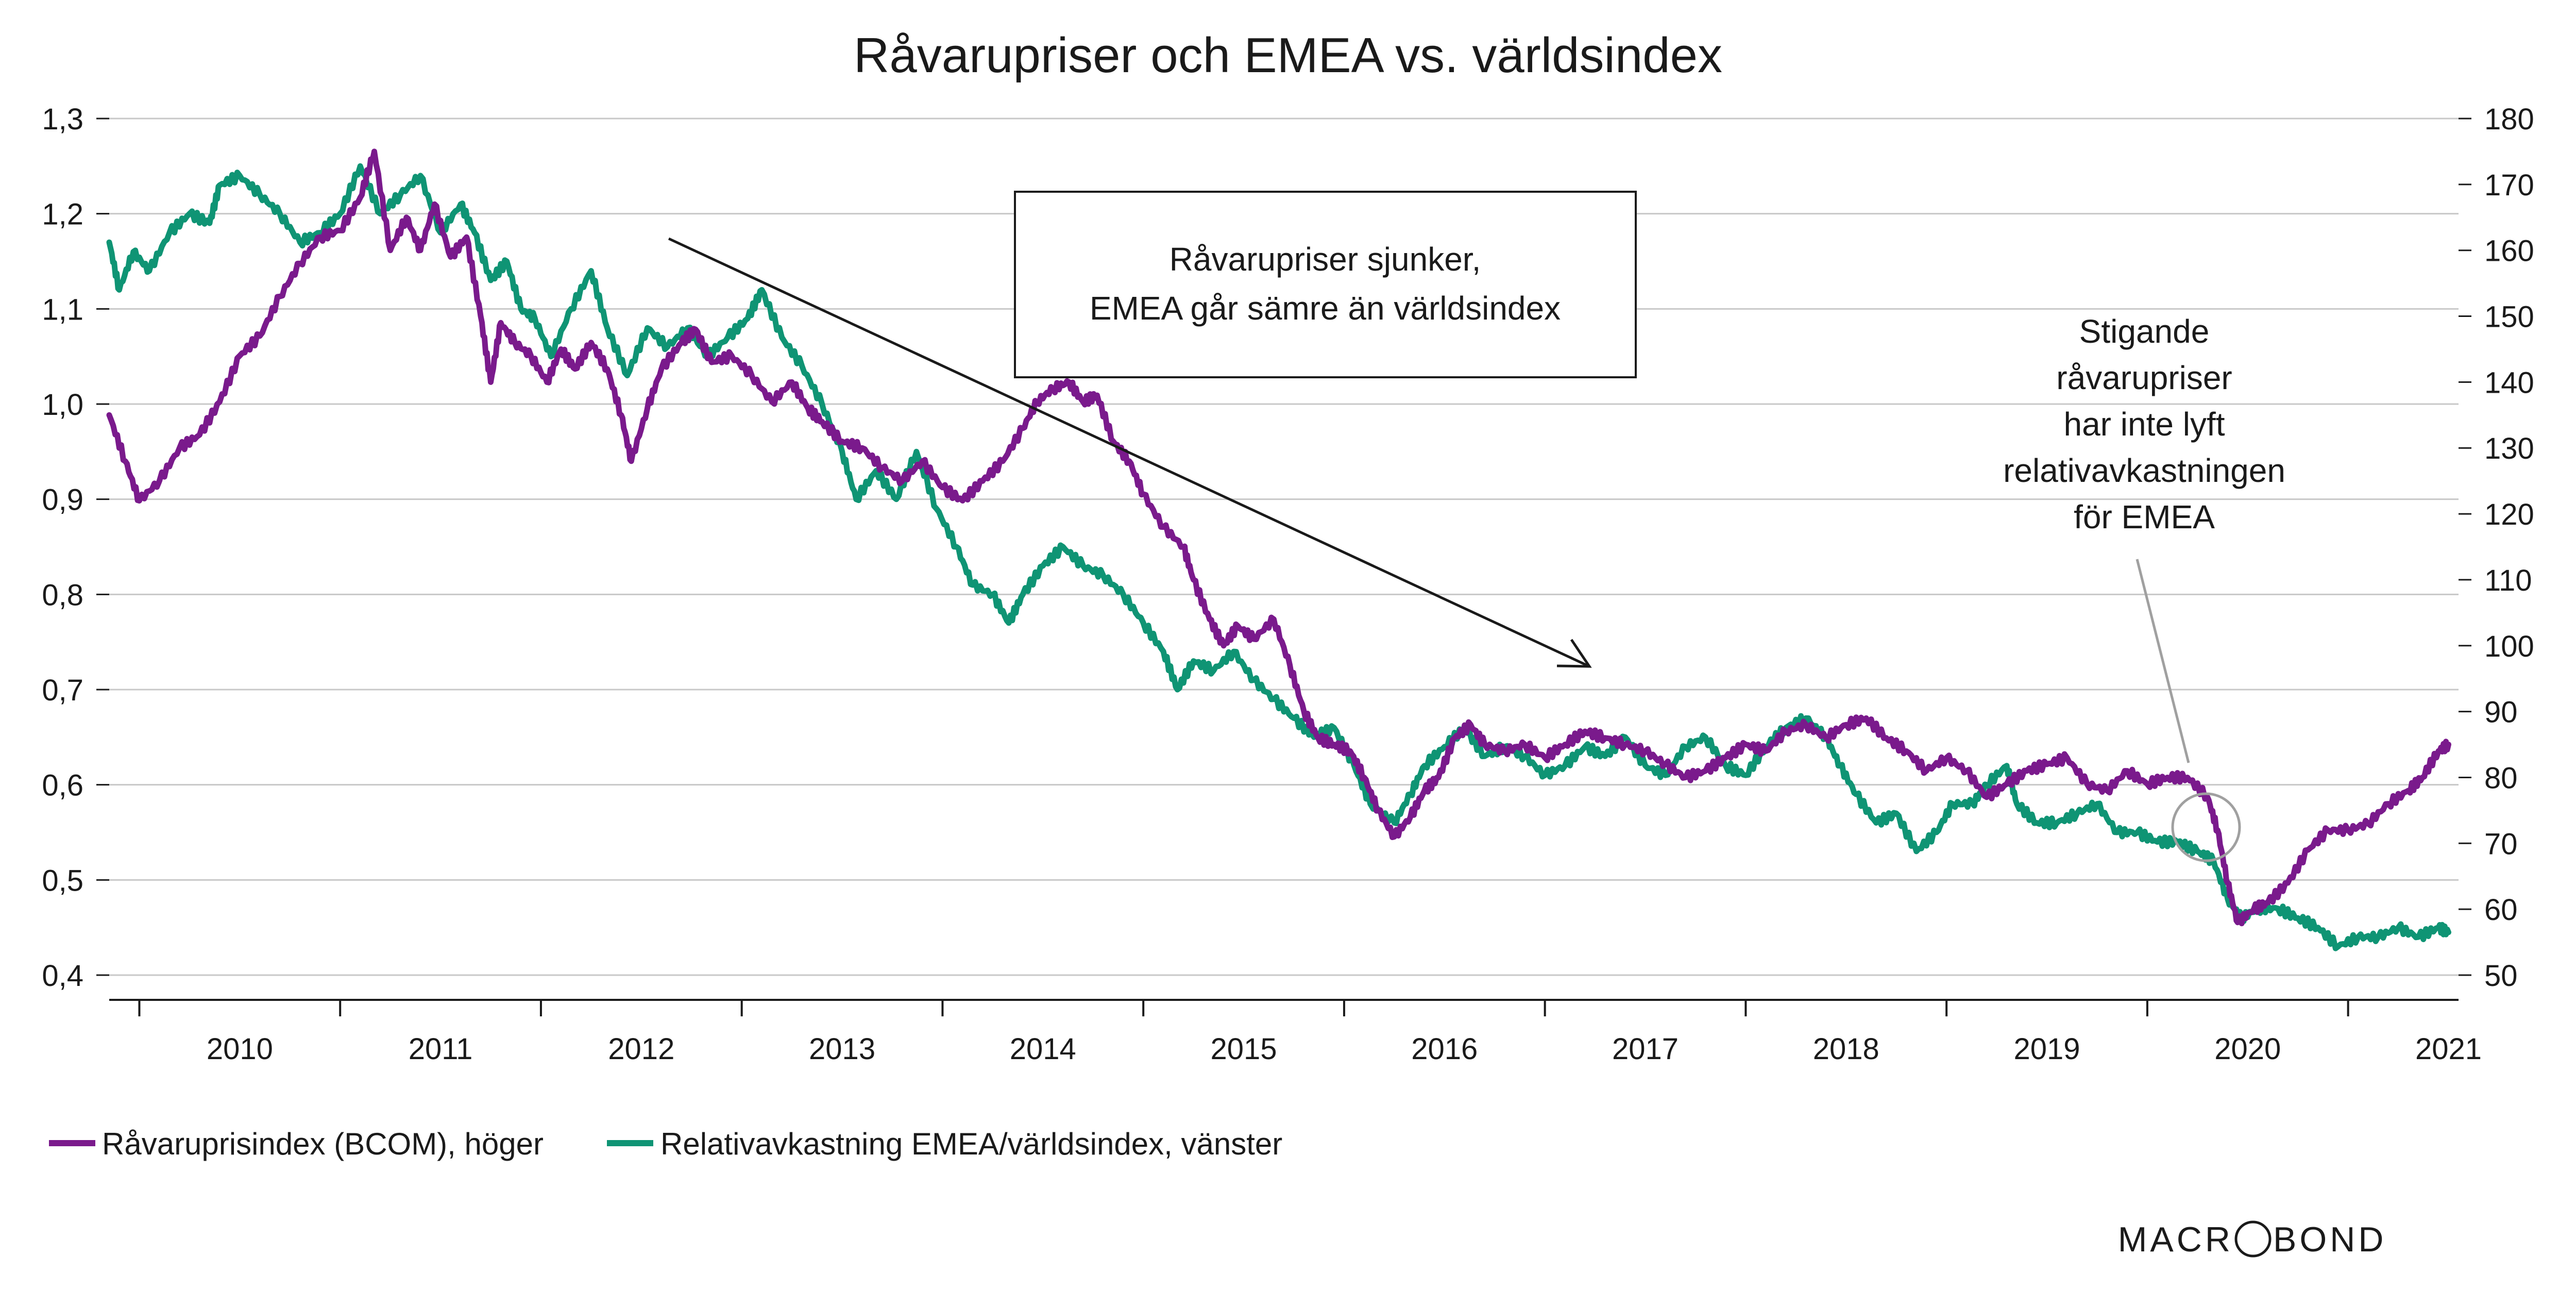 The image size is (2576, 1289). Describe the element at coordinates (2329, 1239) in the screenshot. I see `logo-text-right: BOND` at that location.